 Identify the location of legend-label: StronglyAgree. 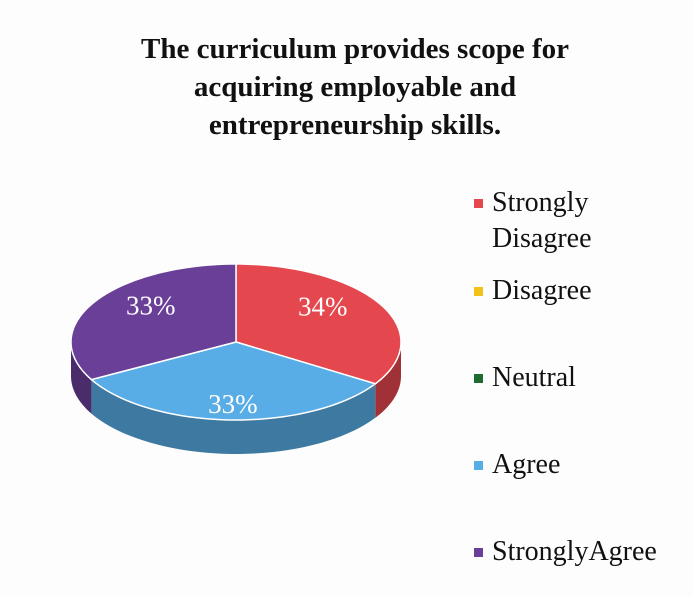
(574, 551).